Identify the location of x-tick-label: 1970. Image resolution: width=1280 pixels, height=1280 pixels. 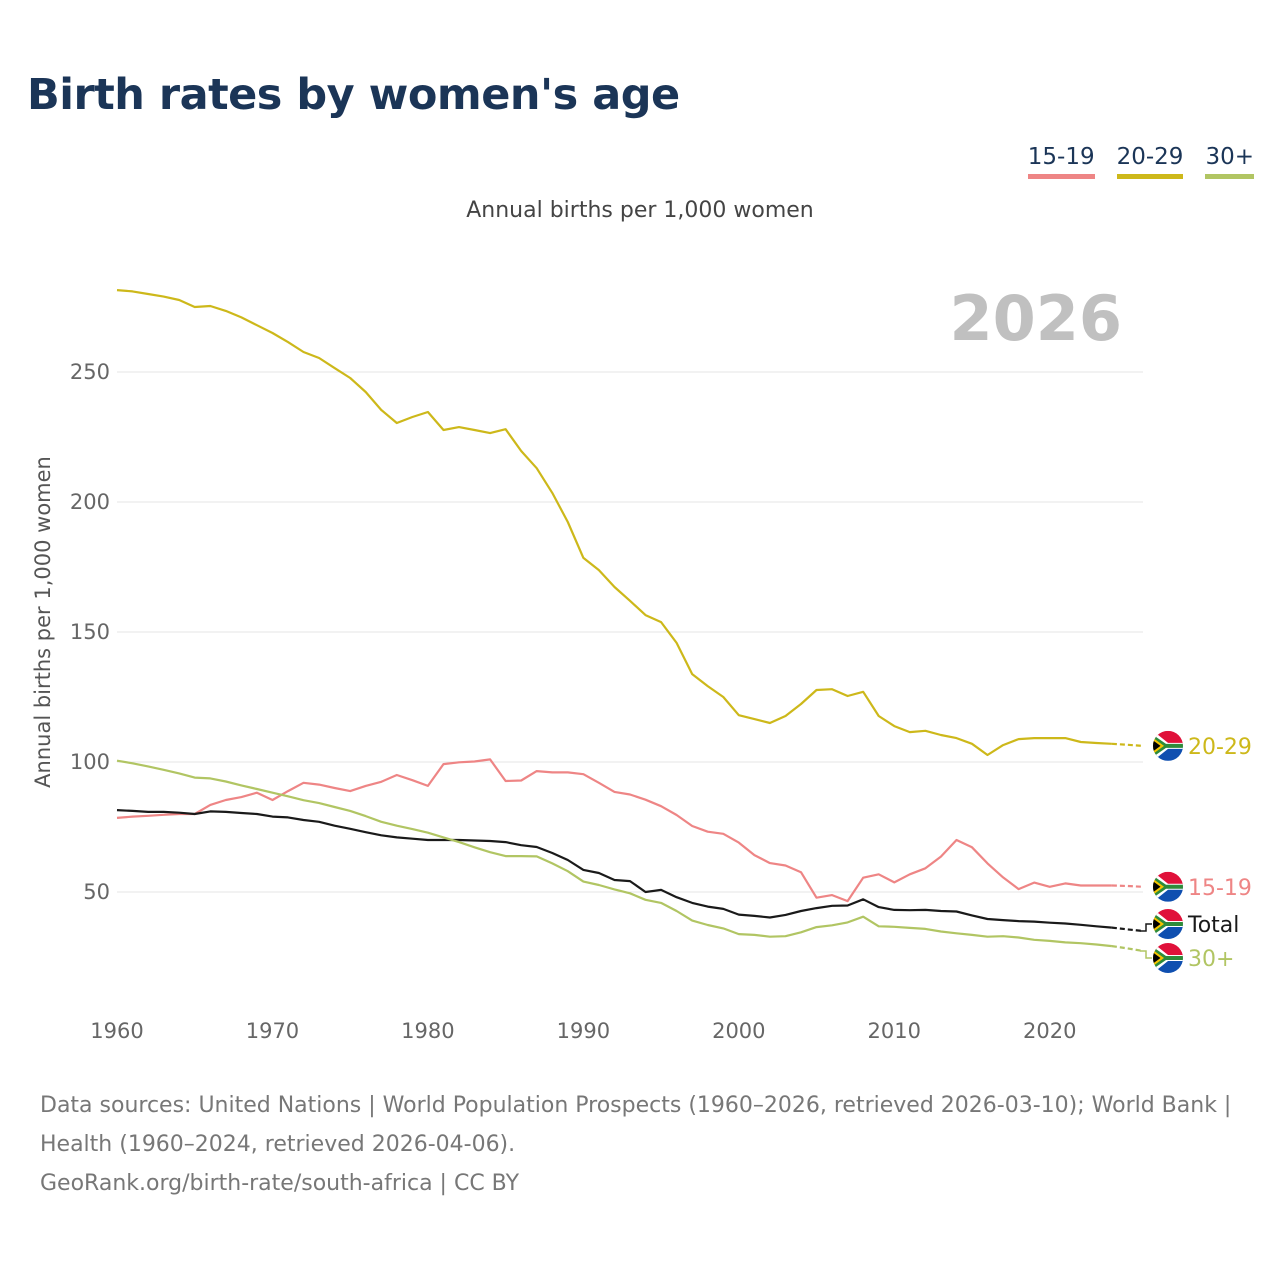
(272, 1031).